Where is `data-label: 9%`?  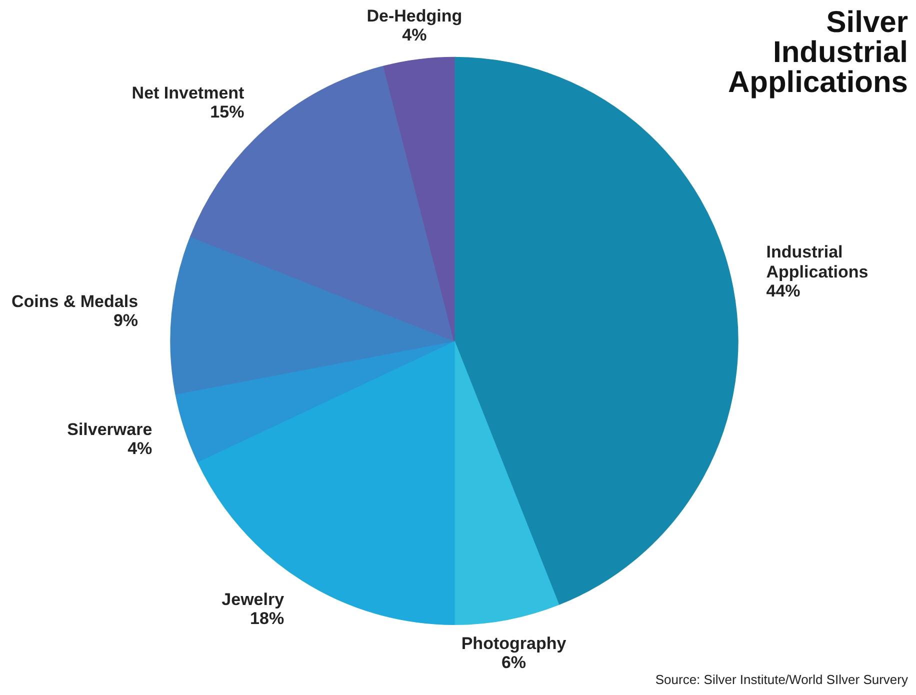 data-label: 9% is located at coordinates (125, 320).